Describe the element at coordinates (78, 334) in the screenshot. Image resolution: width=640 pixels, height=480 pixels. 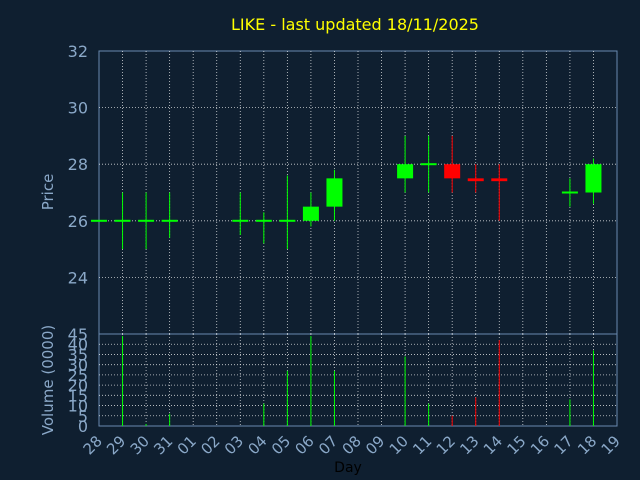
I see `volume-tick-label: 45` at that location.